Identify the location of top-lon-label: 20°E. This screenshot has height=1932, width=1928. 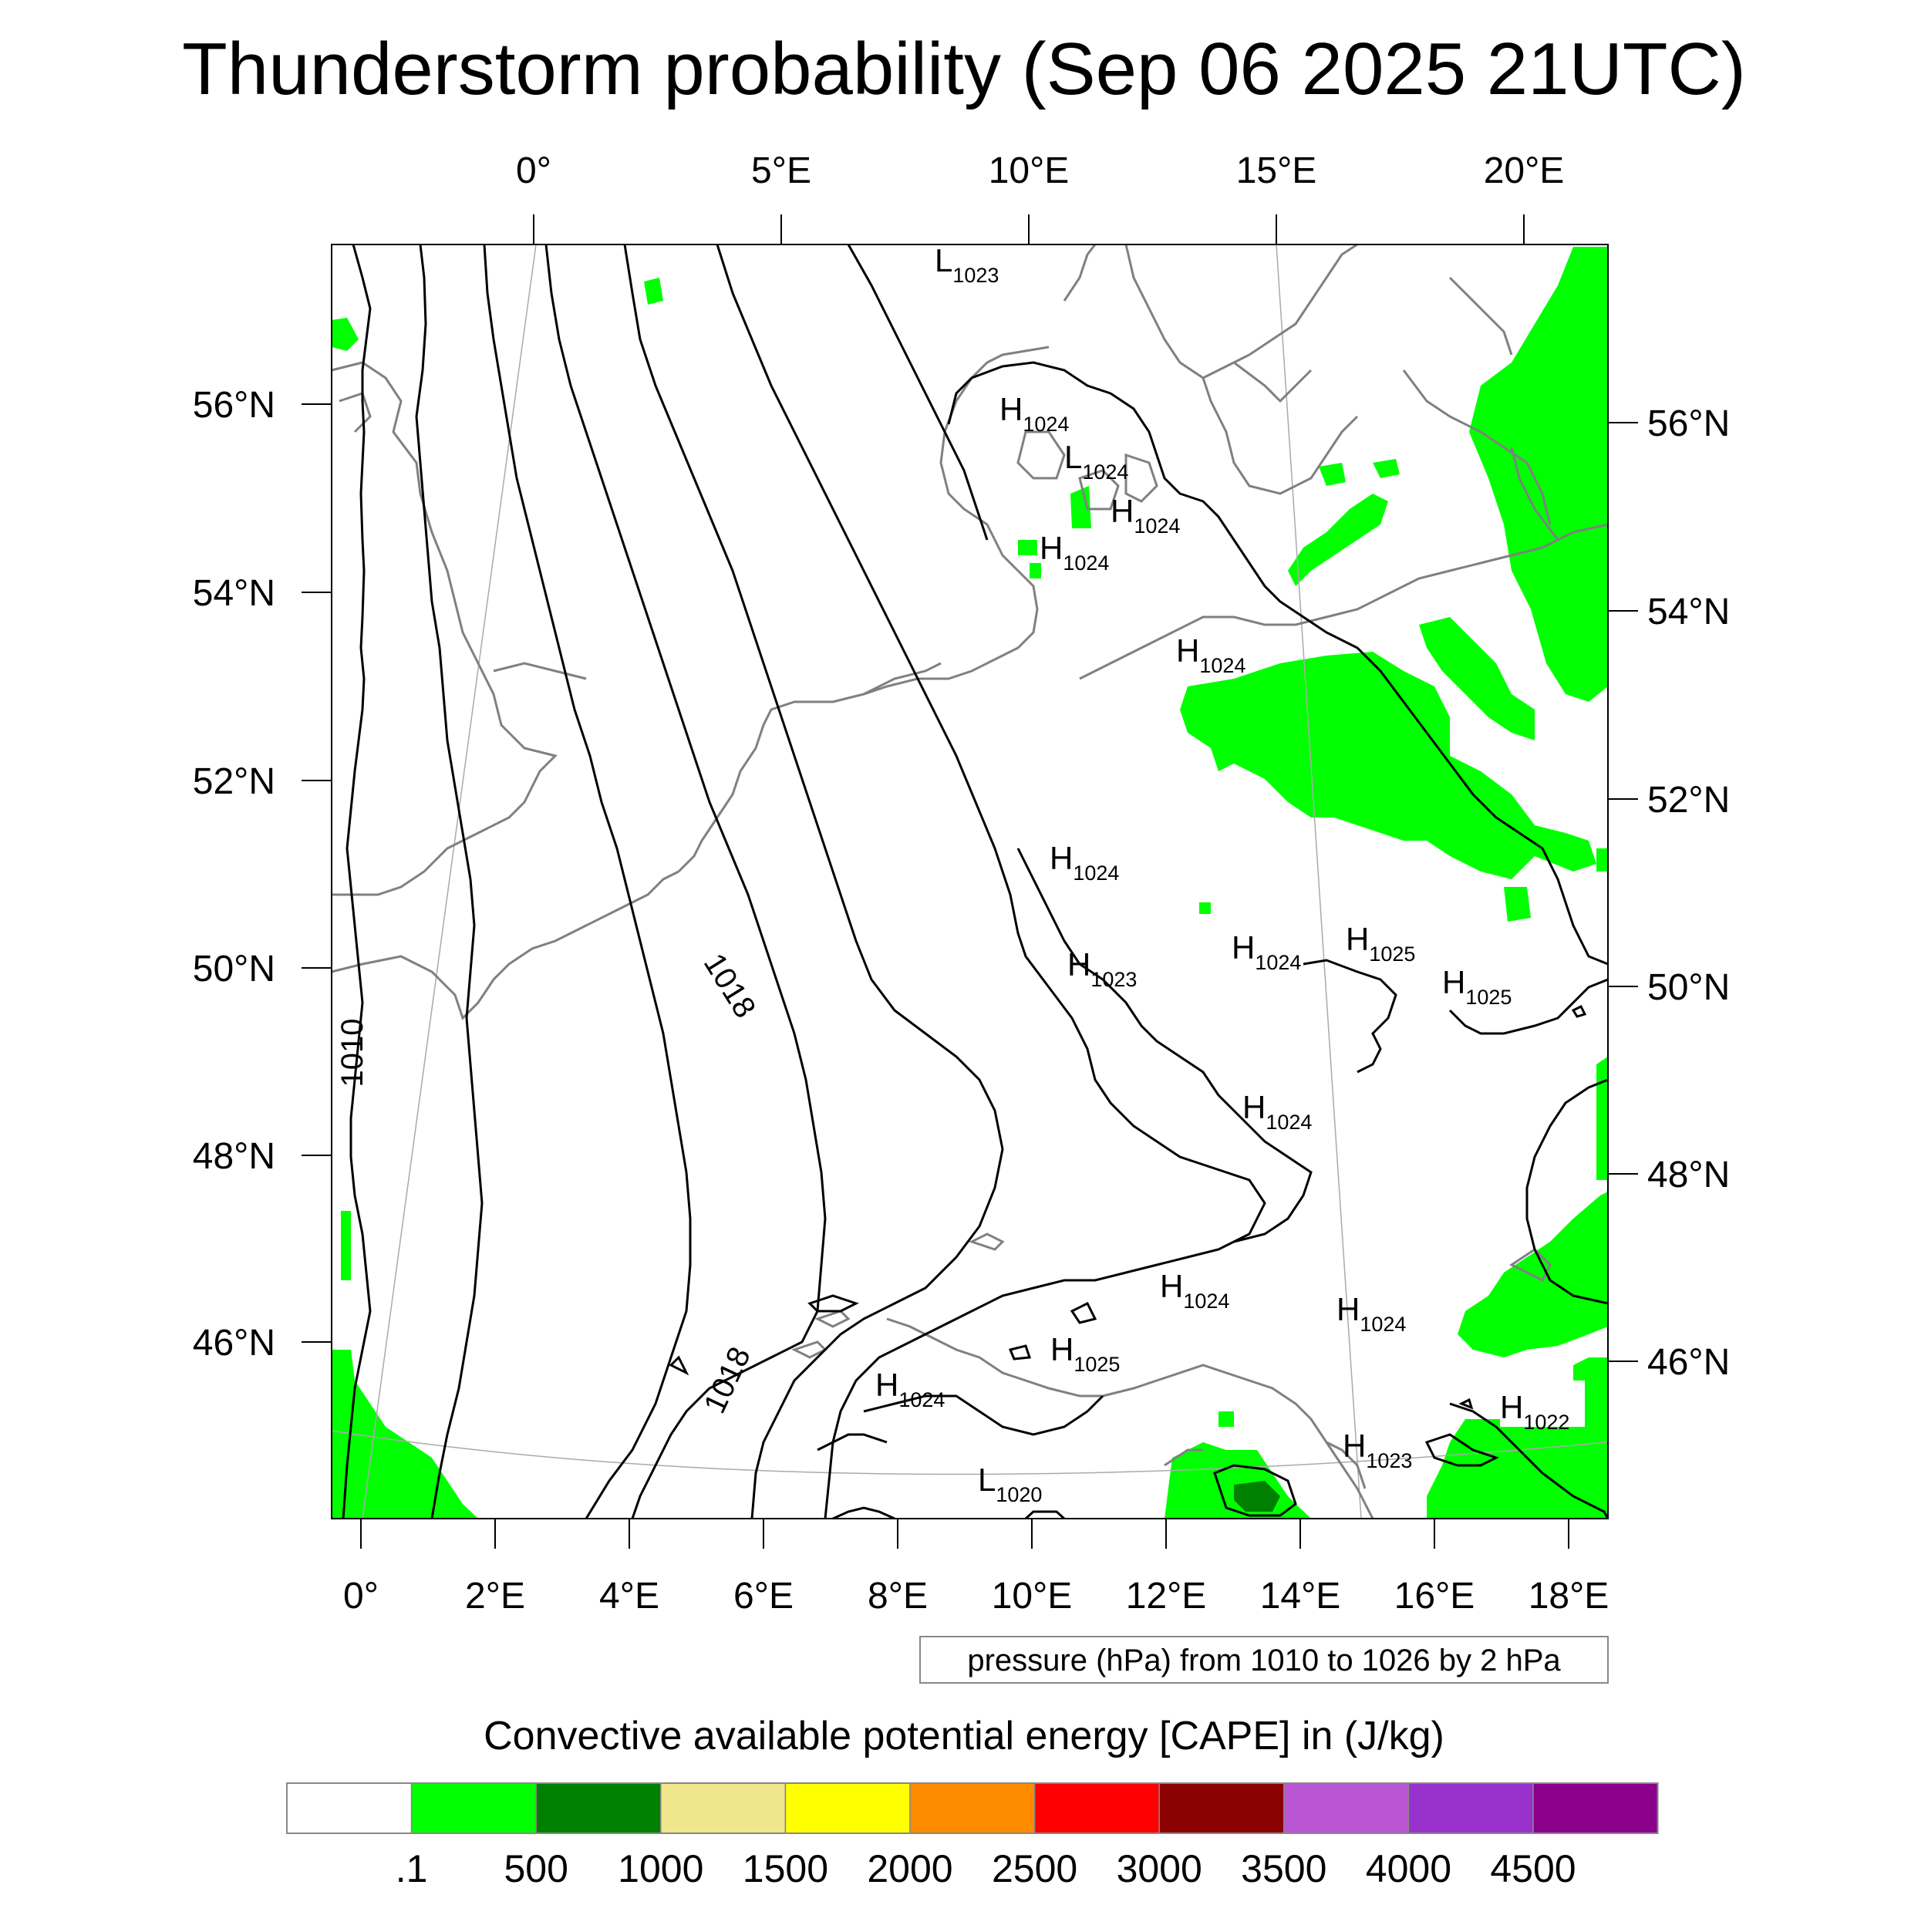
(1524, 170).